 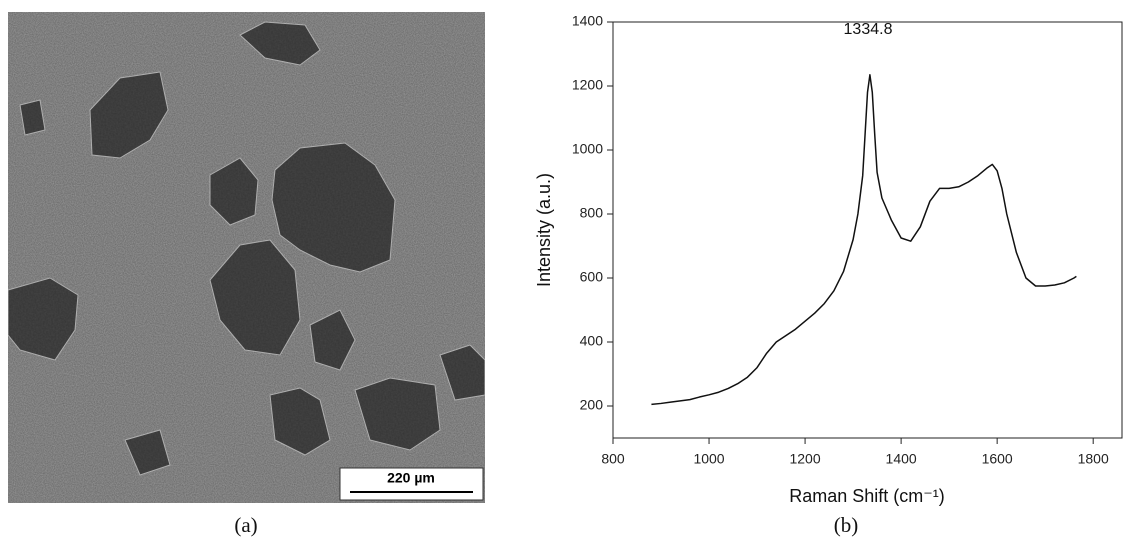 What do you see at coordinates (592, 341) in the screenshot?
I see `y-tick-label: 400` at bounding box center [592, 341].